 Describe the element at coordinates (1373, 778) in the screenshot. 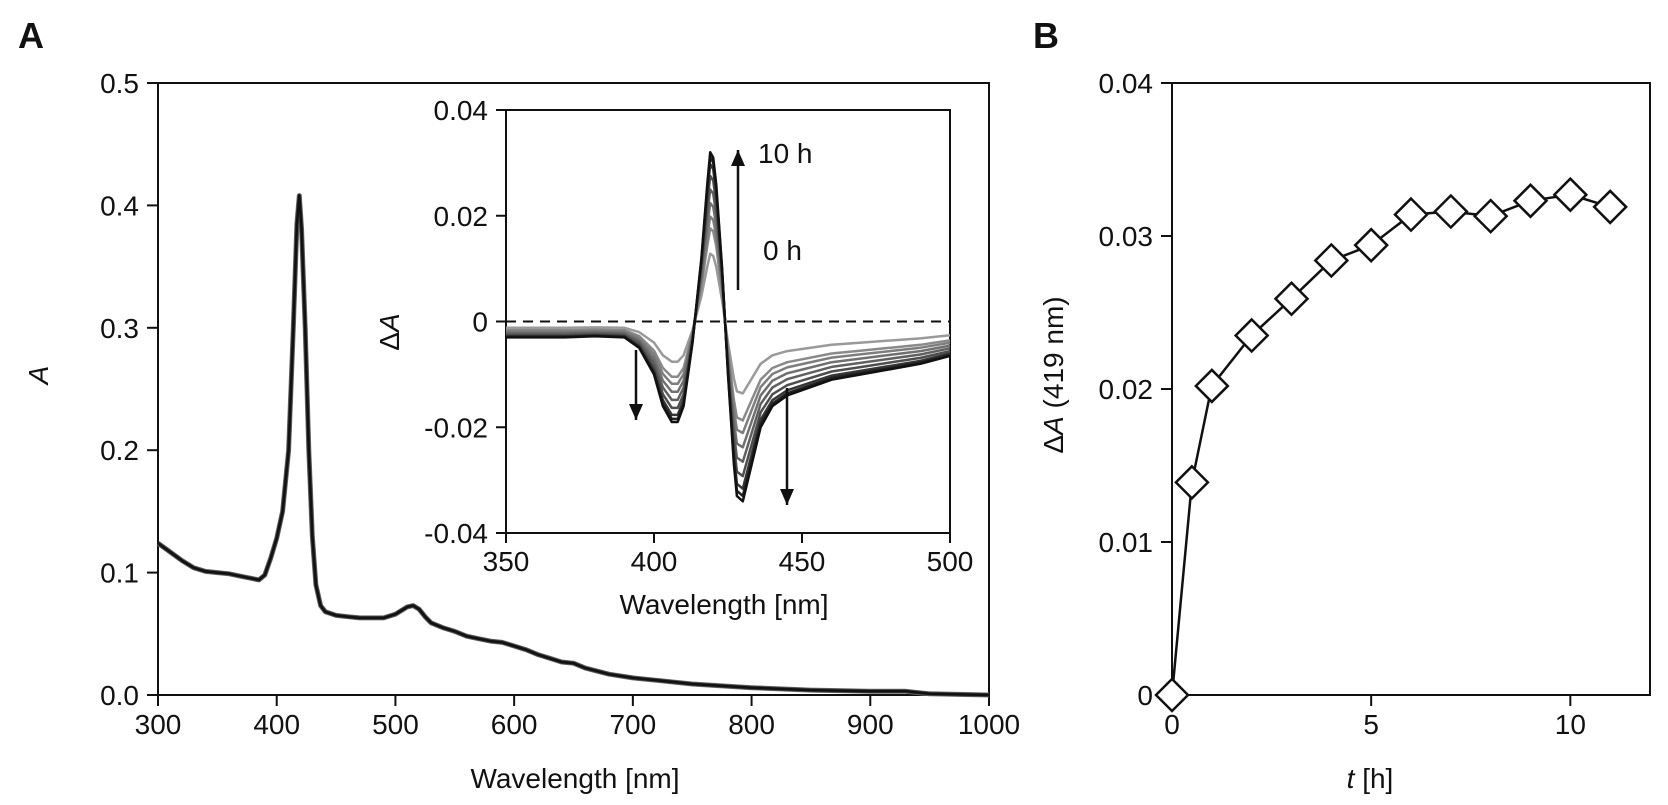

I see `panel-b-x-axis-title-unit: [h]` at that location.